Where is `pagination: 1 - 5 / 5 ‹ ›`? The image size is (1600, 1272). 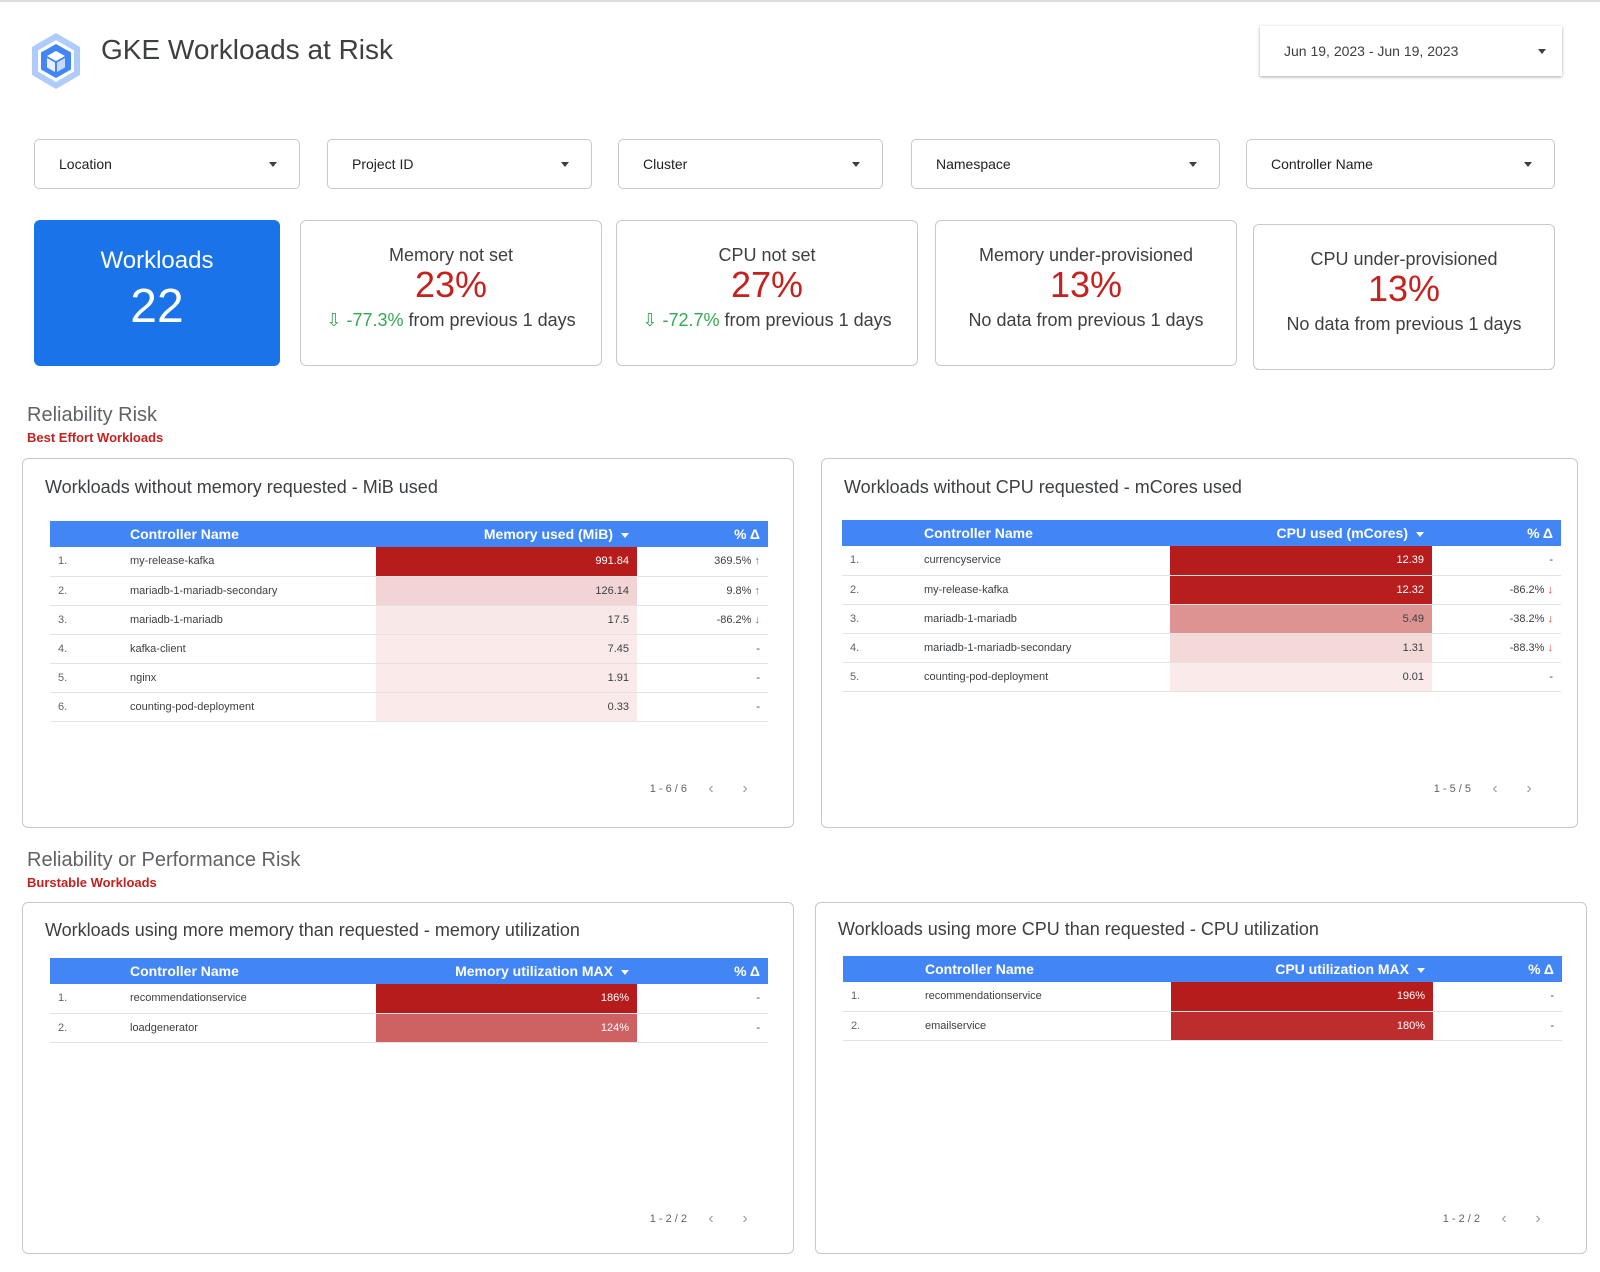
pagination: 1 - 5 / 5 ‹ › is located at coordinates (1486, 789).